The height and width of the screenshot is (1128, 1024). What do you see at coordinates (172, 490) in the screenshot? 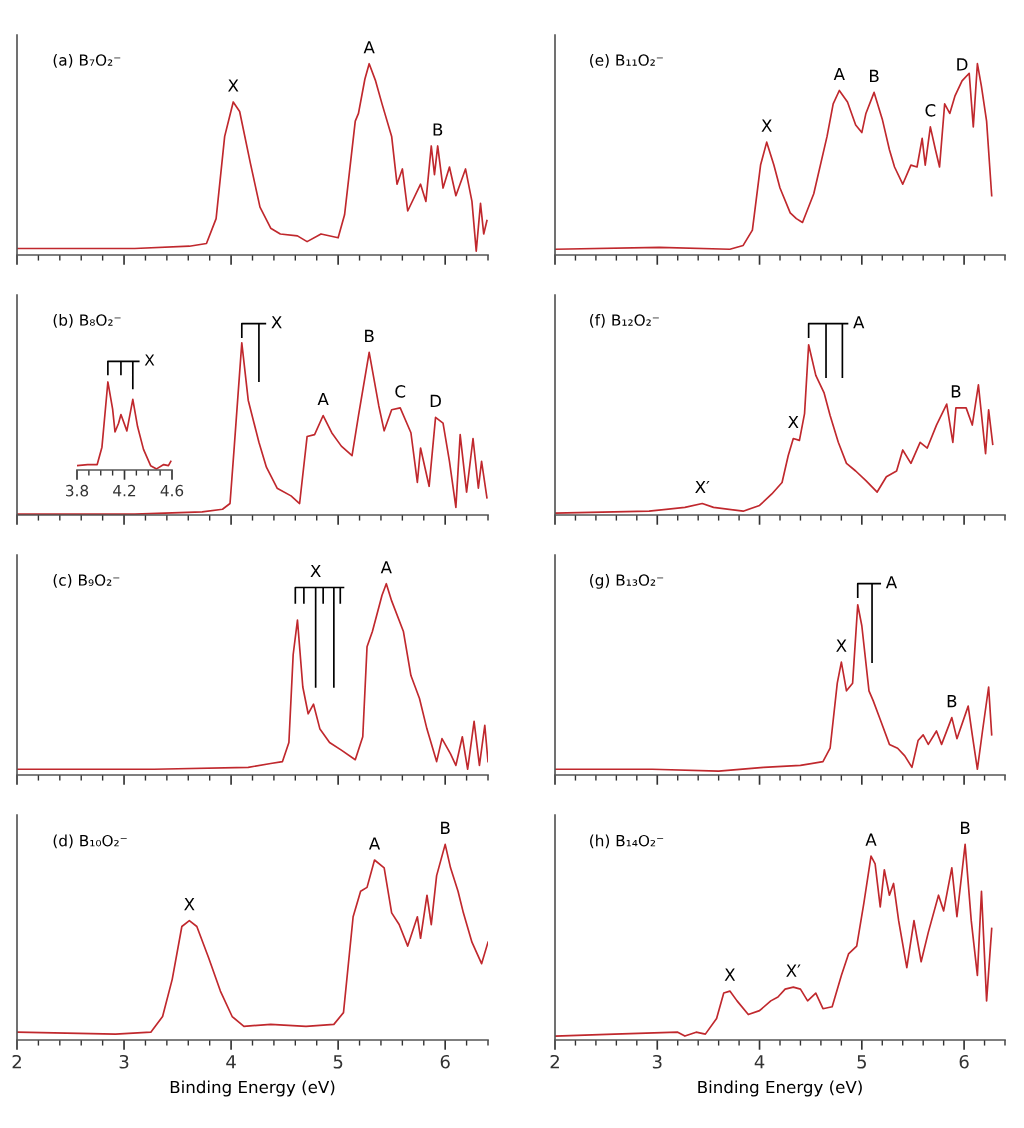
I see `x-tick-label: 4.6` at bounding box center [172, 490].